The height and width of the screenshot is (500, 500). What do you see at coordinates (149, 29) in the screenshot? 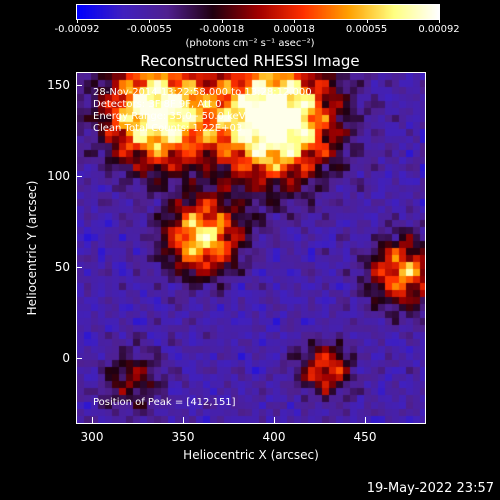
I see `colorbar-tick-label: -0.00055` at bounding box center [149, 29].